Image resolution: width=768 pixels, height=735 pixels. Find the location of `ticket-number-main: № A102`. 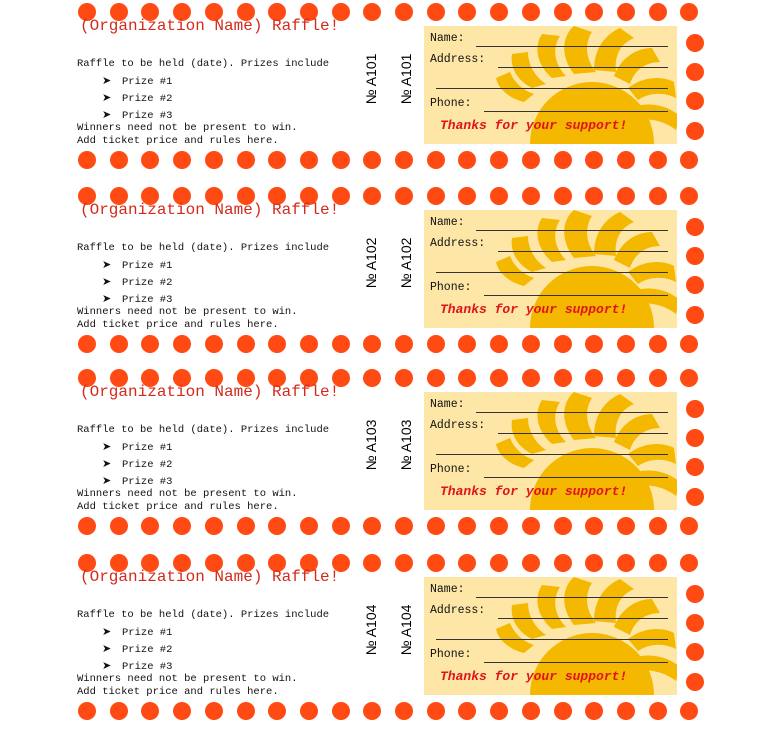

ticket-number-main: № A102 is located at coordinates (371, 263).